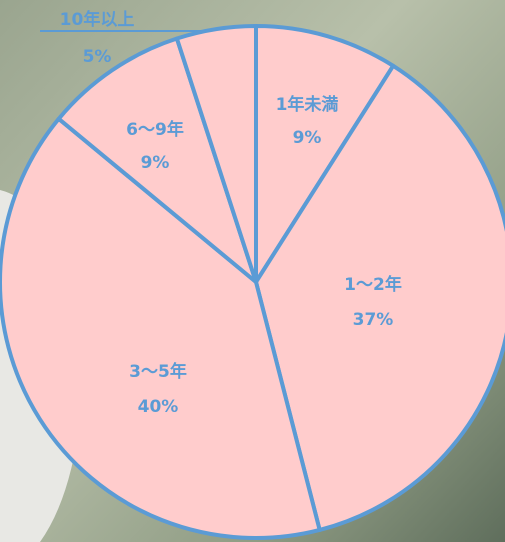  What do you see at coordinates (158, 371) in the screenshot?
I see `category-label: 3～5年` at bounding box center [158, 371].